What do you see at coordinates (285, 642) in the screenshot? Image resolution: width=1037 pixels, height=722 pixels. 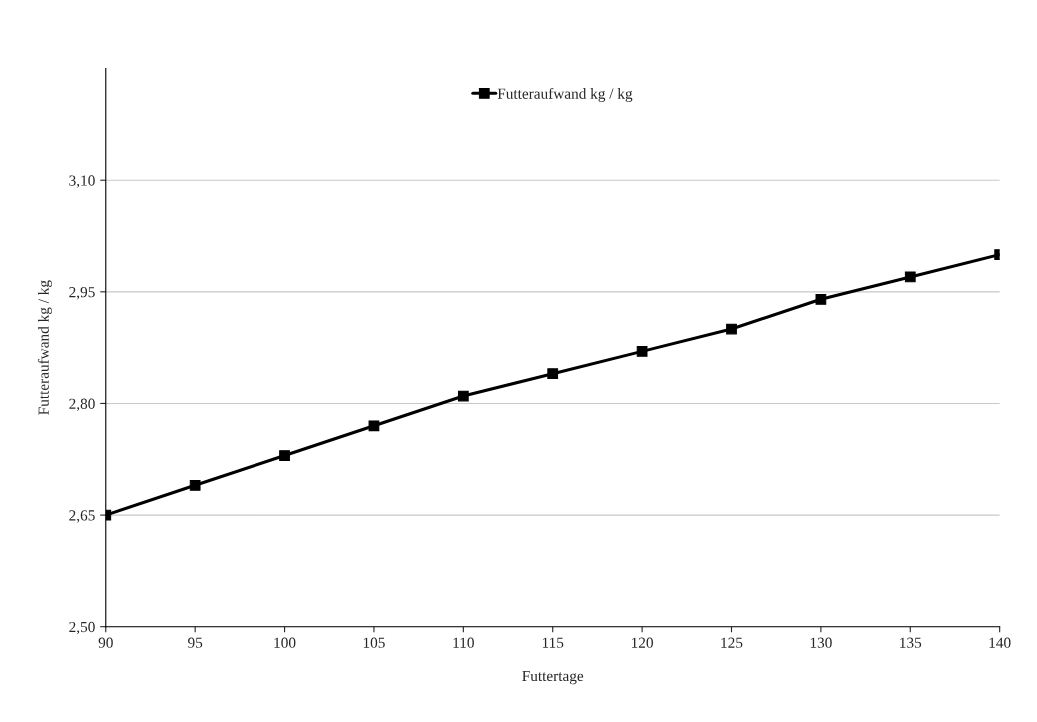 I see `x-tick-label: 100` at bounding box center [285, 642].